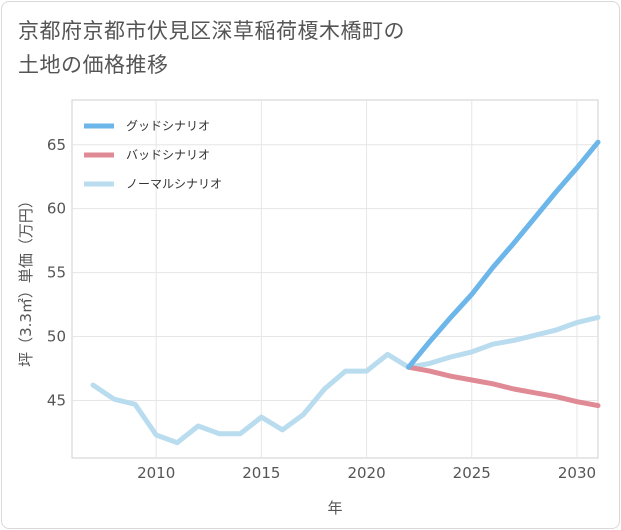 This screenshot has height=530, width=621. I want to click on y-tick-label: 60, so click(56, 209).